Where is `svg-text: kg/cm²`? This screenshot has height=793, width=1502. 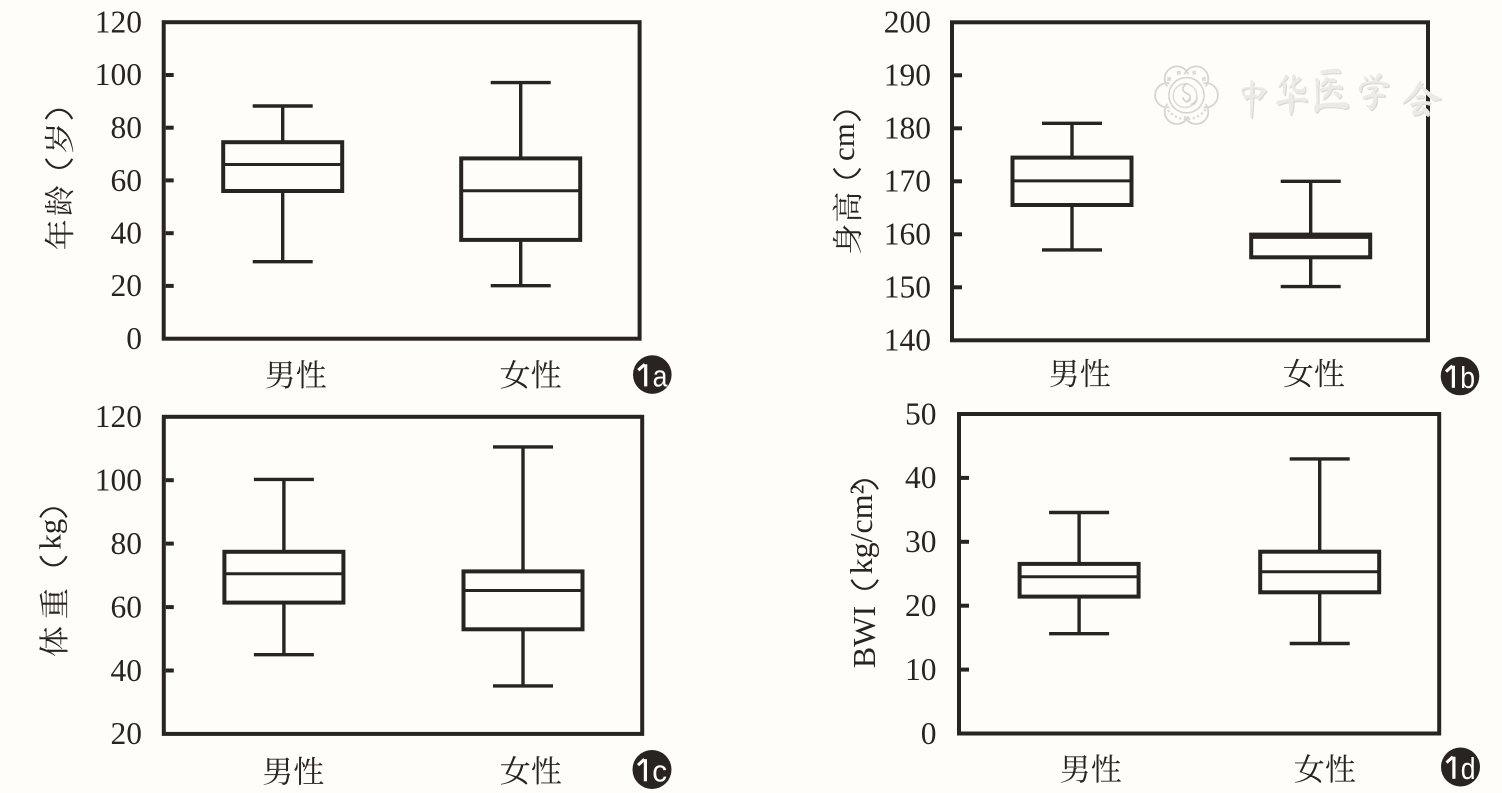 svg-text: kg/cm² is located at coordinates (861, 530).